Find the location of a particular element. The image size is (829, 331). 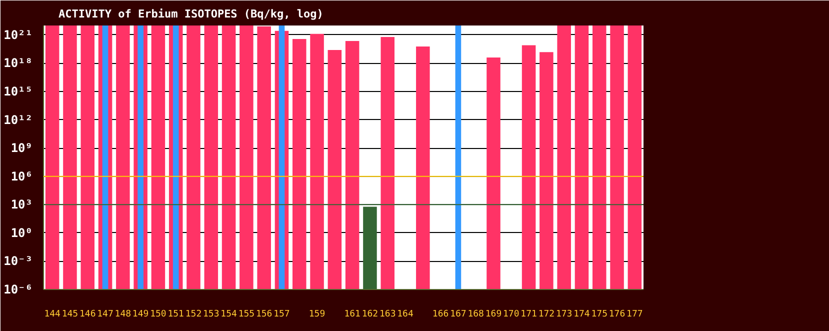

y-tick-label: 10⁻³ is located at coordinates (18, 261).